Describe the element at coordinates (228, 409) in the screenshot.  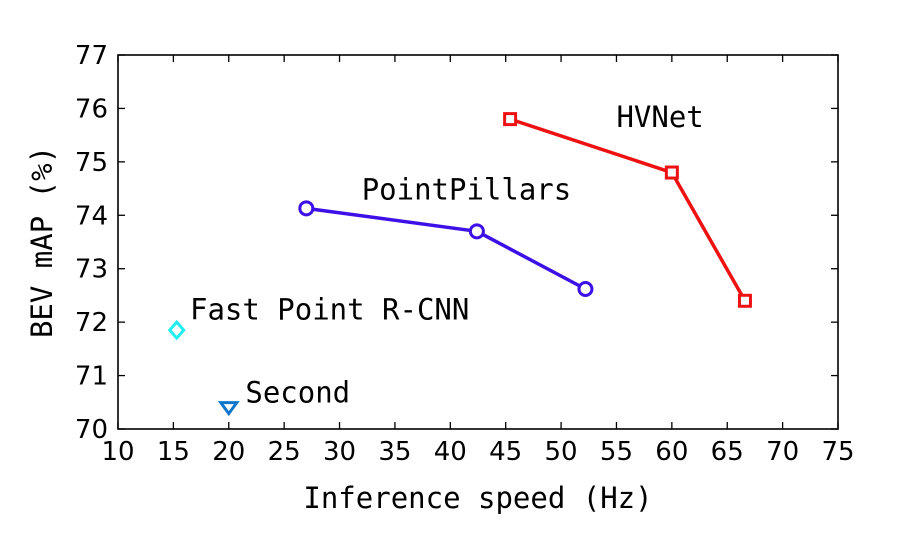
I see `second-point` at that location.